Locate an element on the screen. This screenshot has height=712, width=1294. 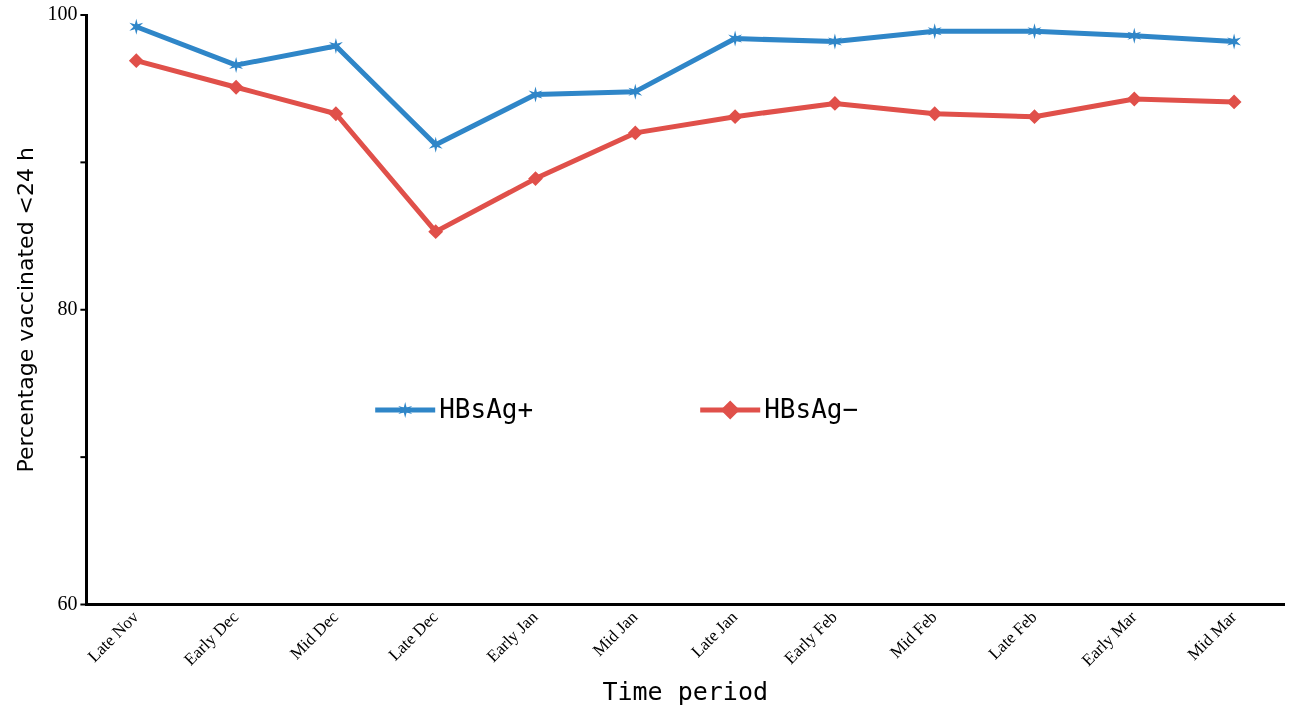
x-tick-label: Late Nov is located at coordinates (113, 636).